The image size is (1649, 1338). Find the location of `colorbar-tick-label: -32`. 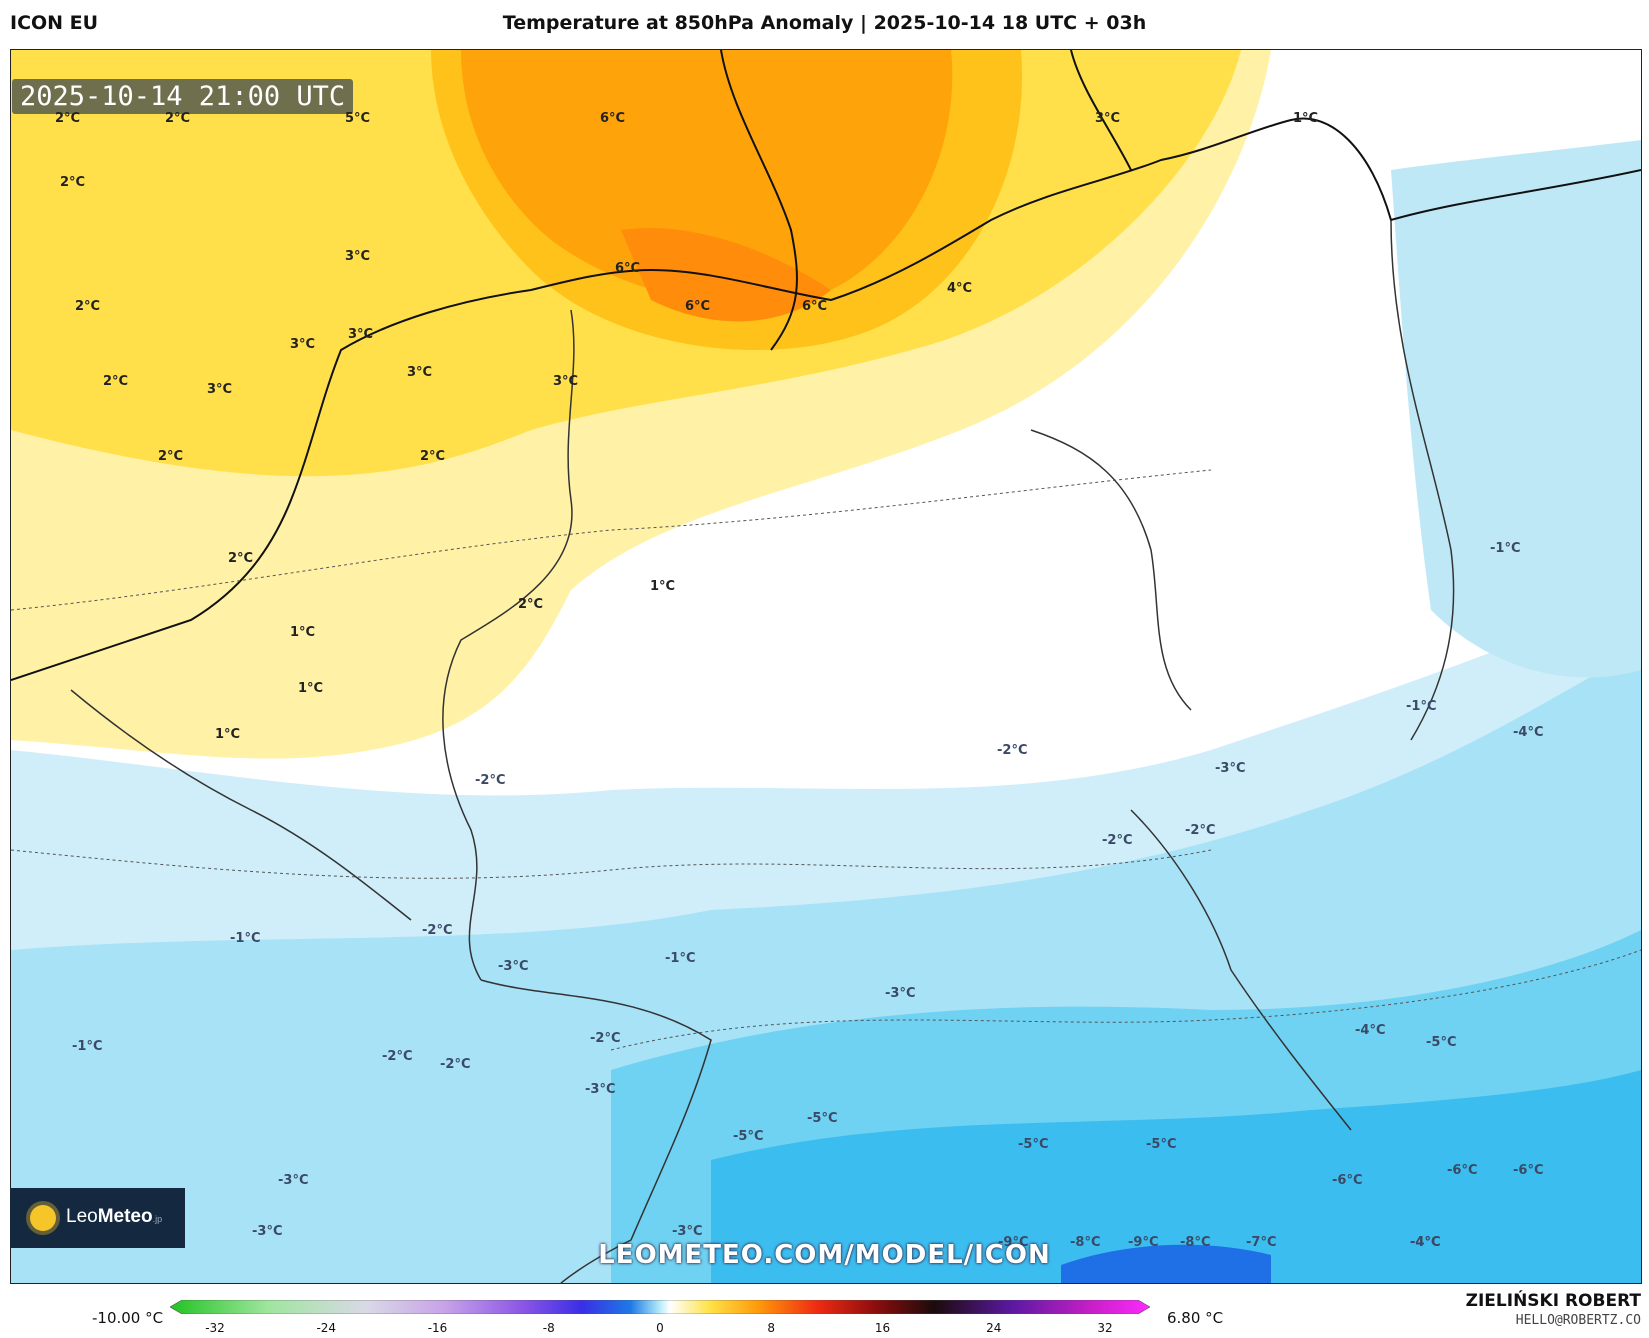

colorbar-tick-label: -32 is located at coordinates (215, 1328).